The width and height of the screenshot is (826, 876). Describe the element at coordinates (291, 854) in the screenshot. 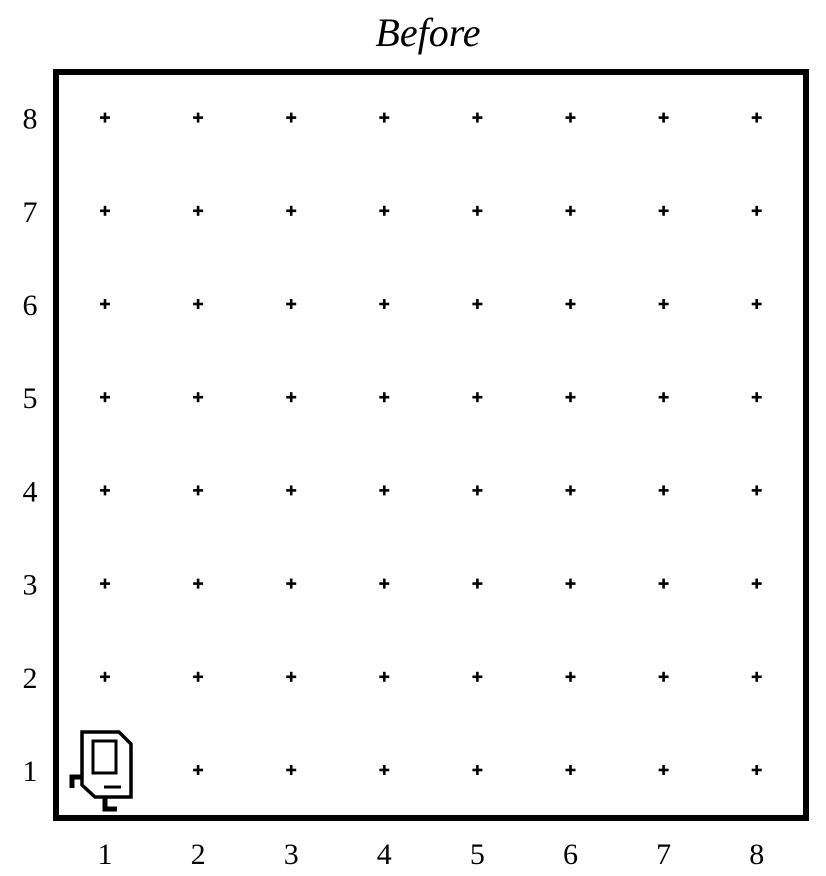

I see `x-axis-label: 3` at that location.